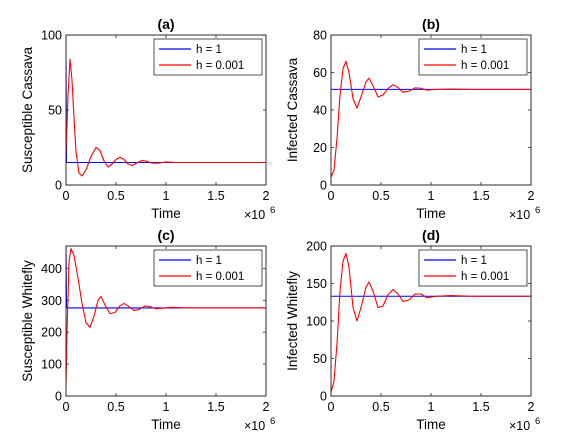 The height and width of the screenshot is (448, 569). What do you see at coordinates (165, 24) in the screenshot?
I see `panel-title: (a)` at bounding box center [165, 24].